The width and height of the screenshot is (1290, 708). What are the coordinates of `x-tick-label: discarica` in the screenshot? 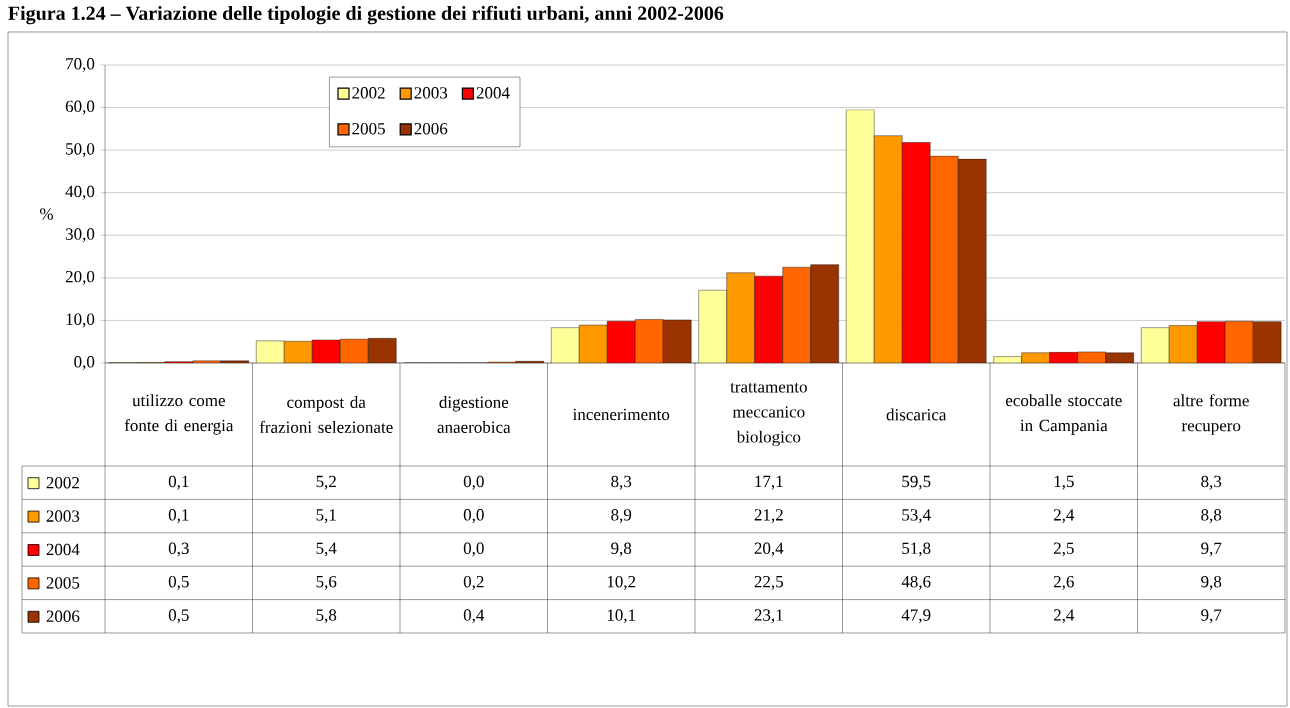 It's located at (916, 414).